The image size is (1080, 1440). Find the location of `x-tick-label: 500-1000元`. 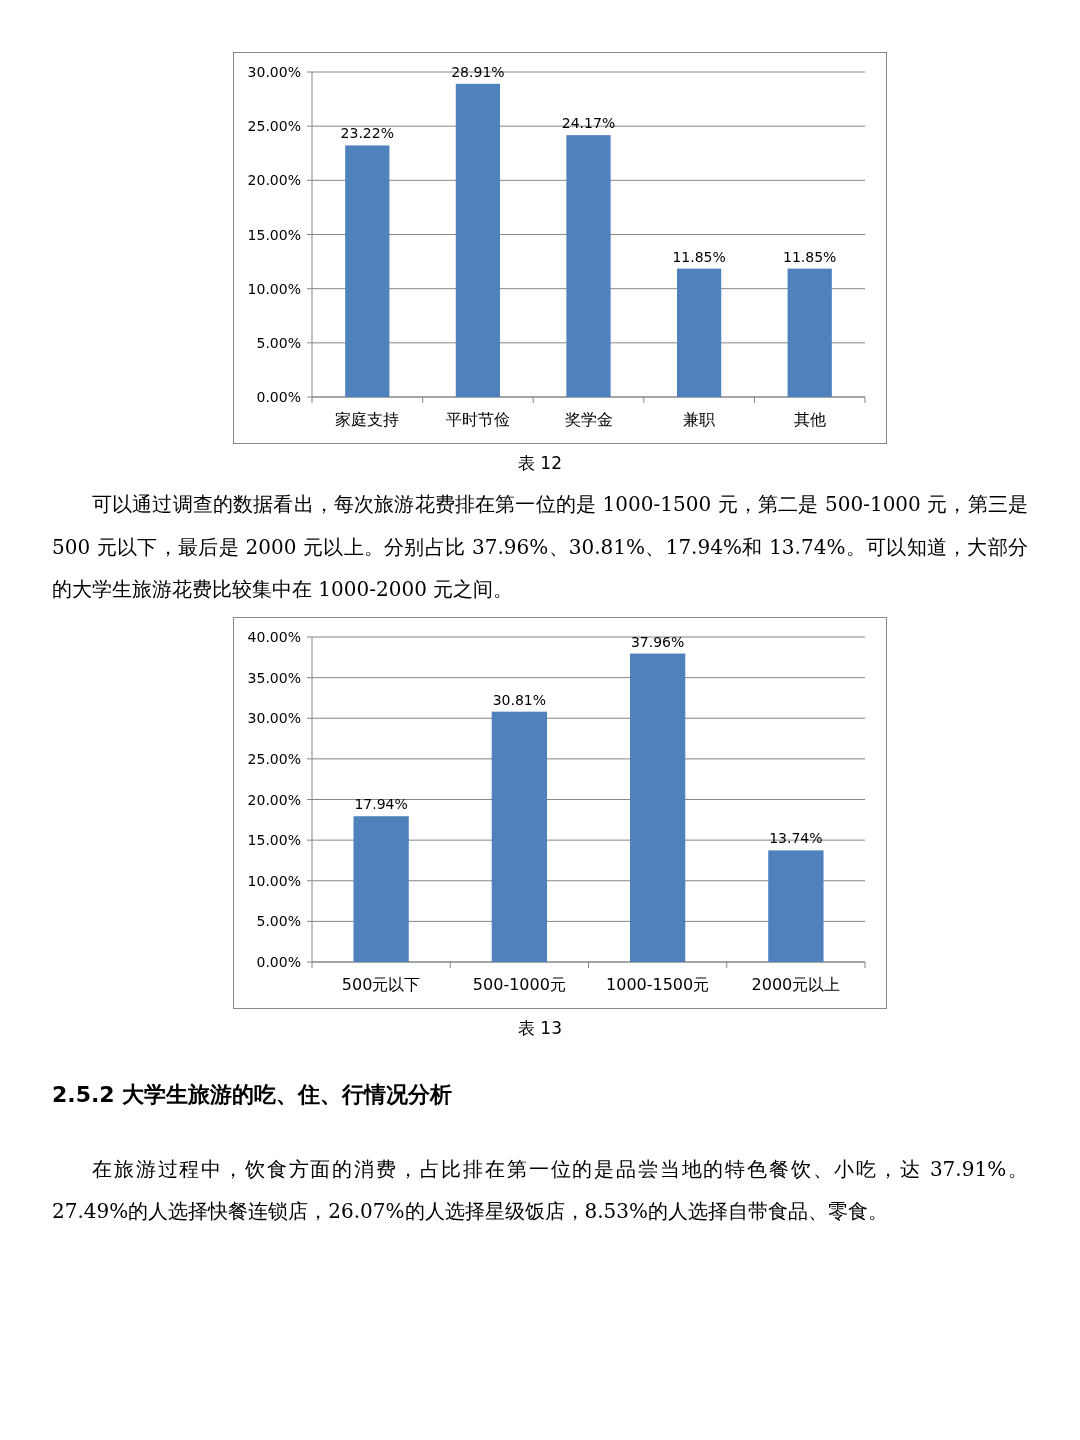

x-tick-label: 500-1000元 is located at coordinates (519, 984).